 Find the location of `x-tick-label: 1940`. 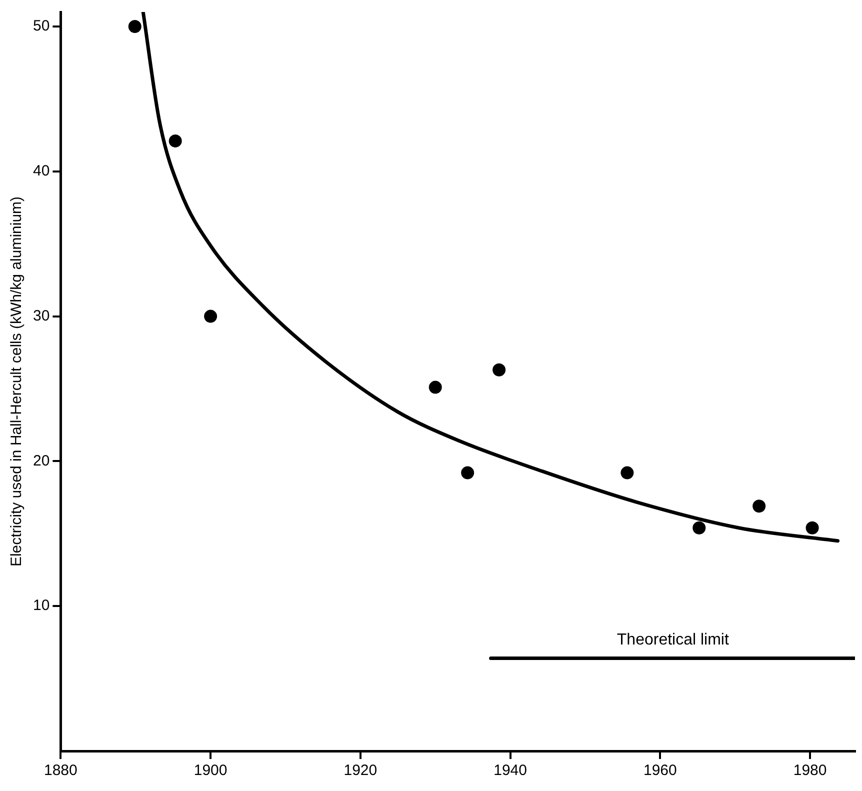

x-tick-label: 1940 is located at coordinates (510, 771).